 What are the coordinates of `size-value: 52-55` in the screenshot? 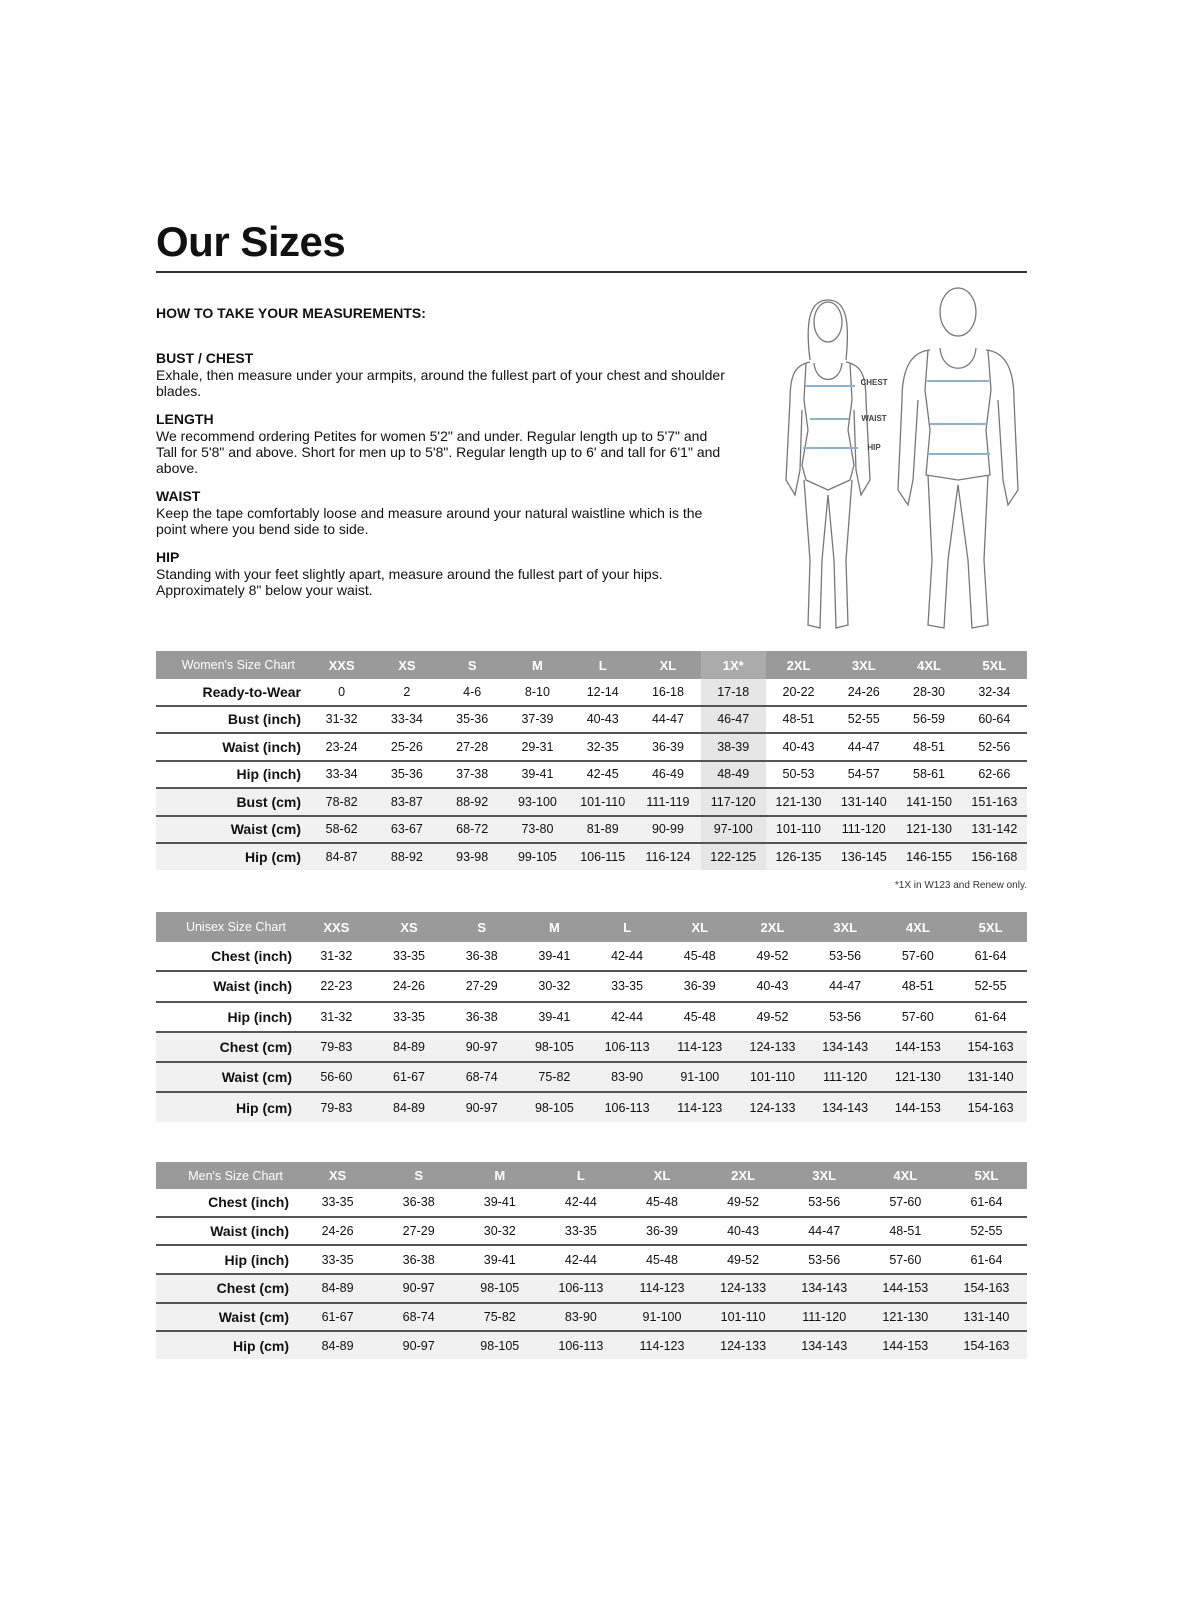 It's located at (864, 719).